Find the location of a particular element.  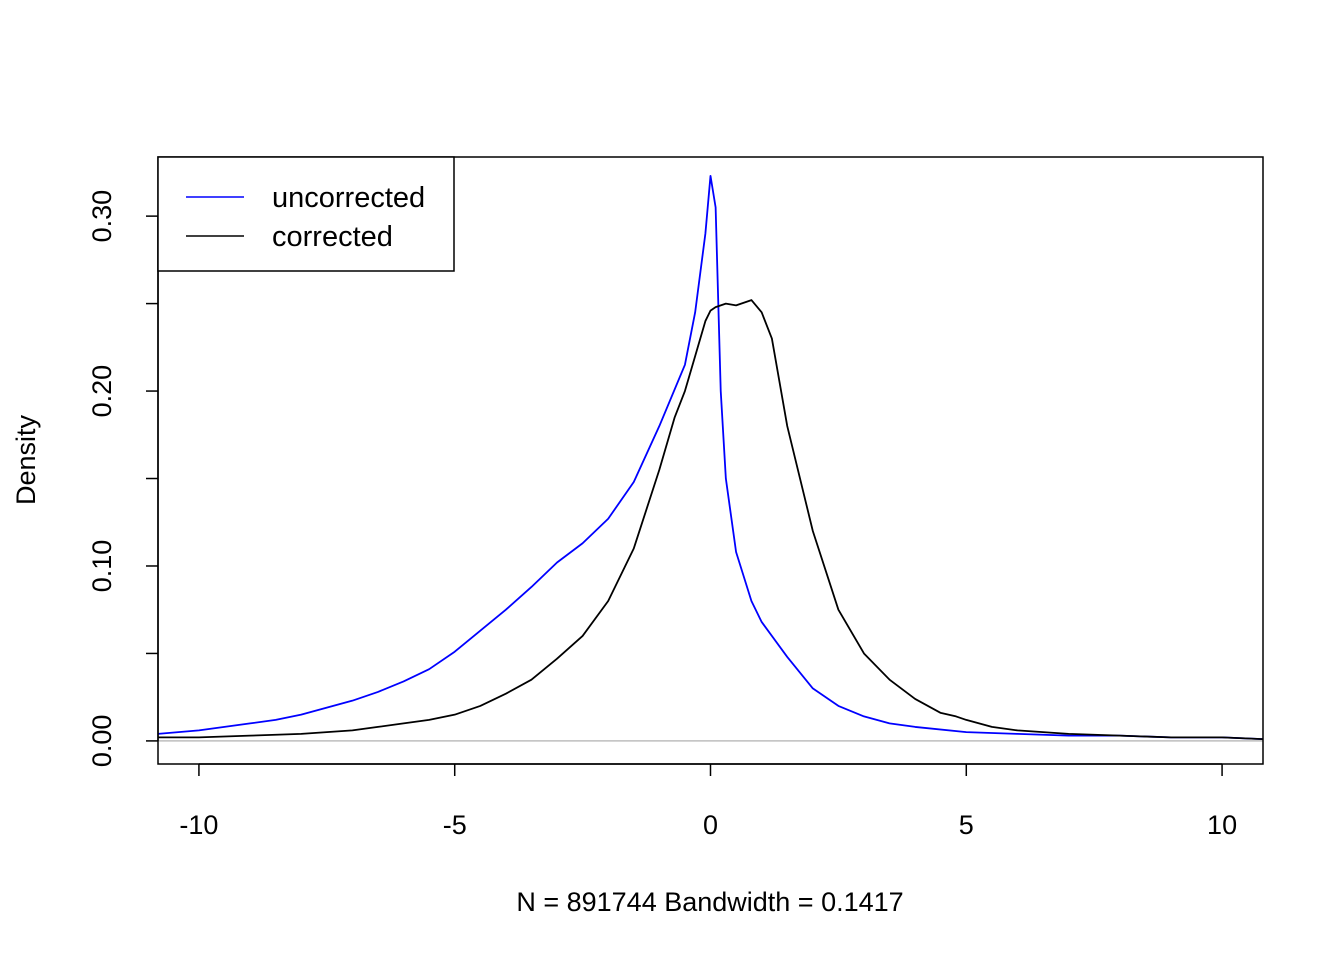

legend-box is located at coordinates (306, 214).